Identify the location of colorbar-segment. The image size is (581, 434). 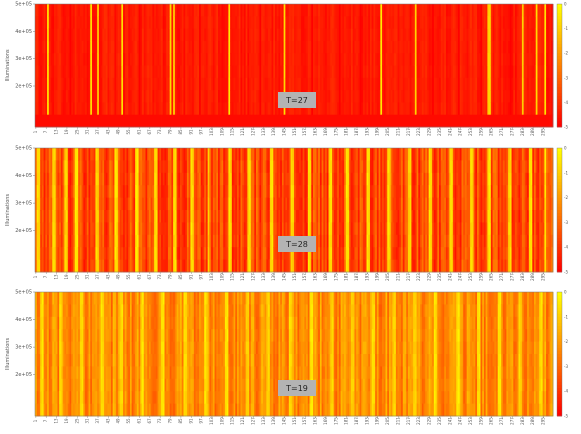
(559, 98).